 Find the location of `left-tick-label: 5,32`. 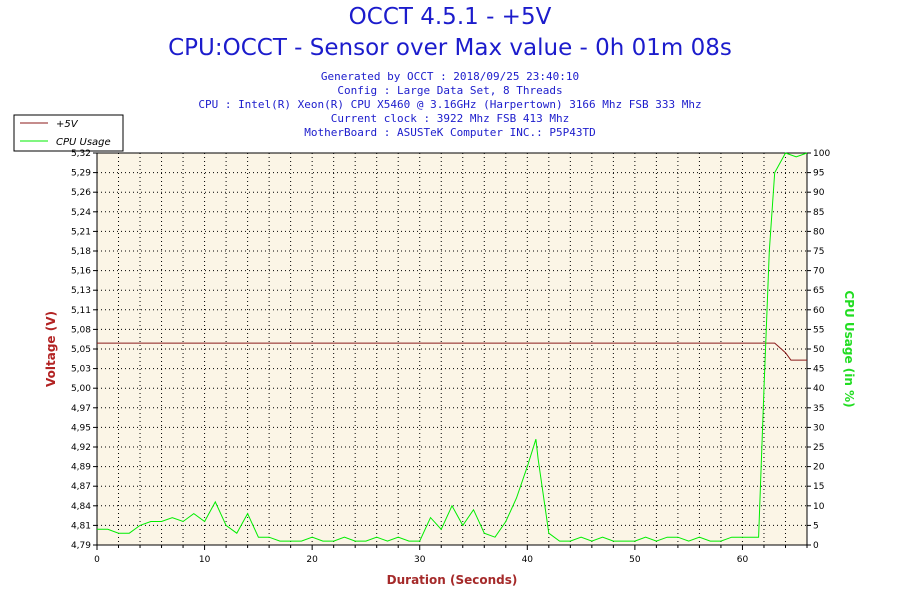

left-tick-label: 5,32 is located at coordinates (81, 154).